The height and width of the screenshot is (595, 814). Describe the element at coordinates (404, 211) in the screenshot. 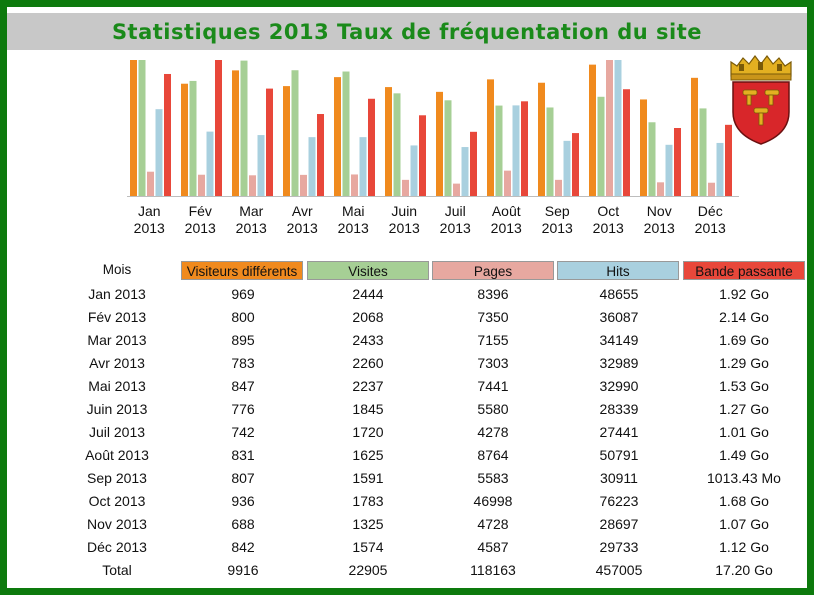

I see `x-tick-label-5-0: Juin` at that location.